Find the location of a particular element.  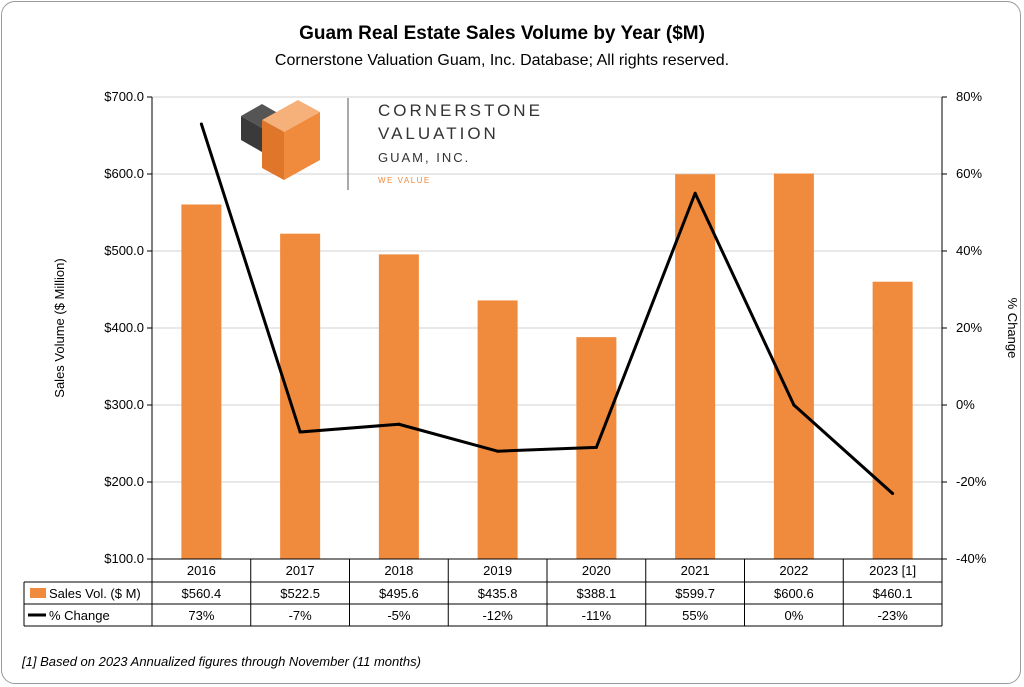

legend-sales-label: Sales Vol. ($ M) is located at coordinates (95, 593).